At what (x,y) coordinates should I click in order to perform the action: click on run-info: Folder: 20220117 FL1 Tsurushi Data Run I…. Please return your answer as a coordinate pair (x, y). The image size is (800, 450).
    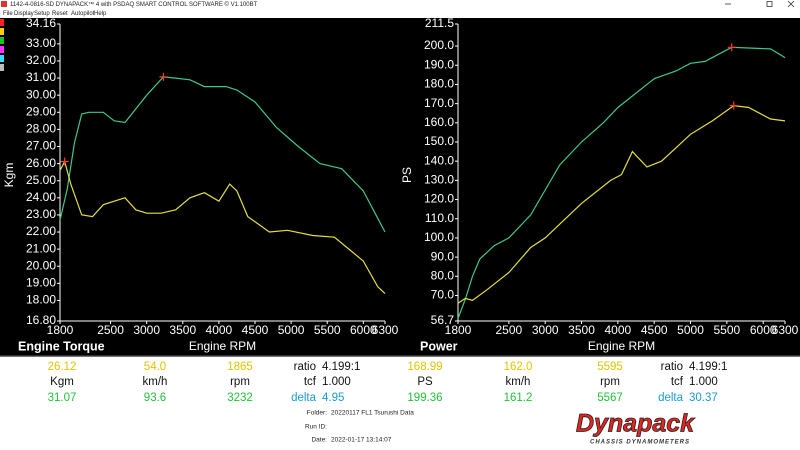
    Looking at the image, I should click on (359, 427).